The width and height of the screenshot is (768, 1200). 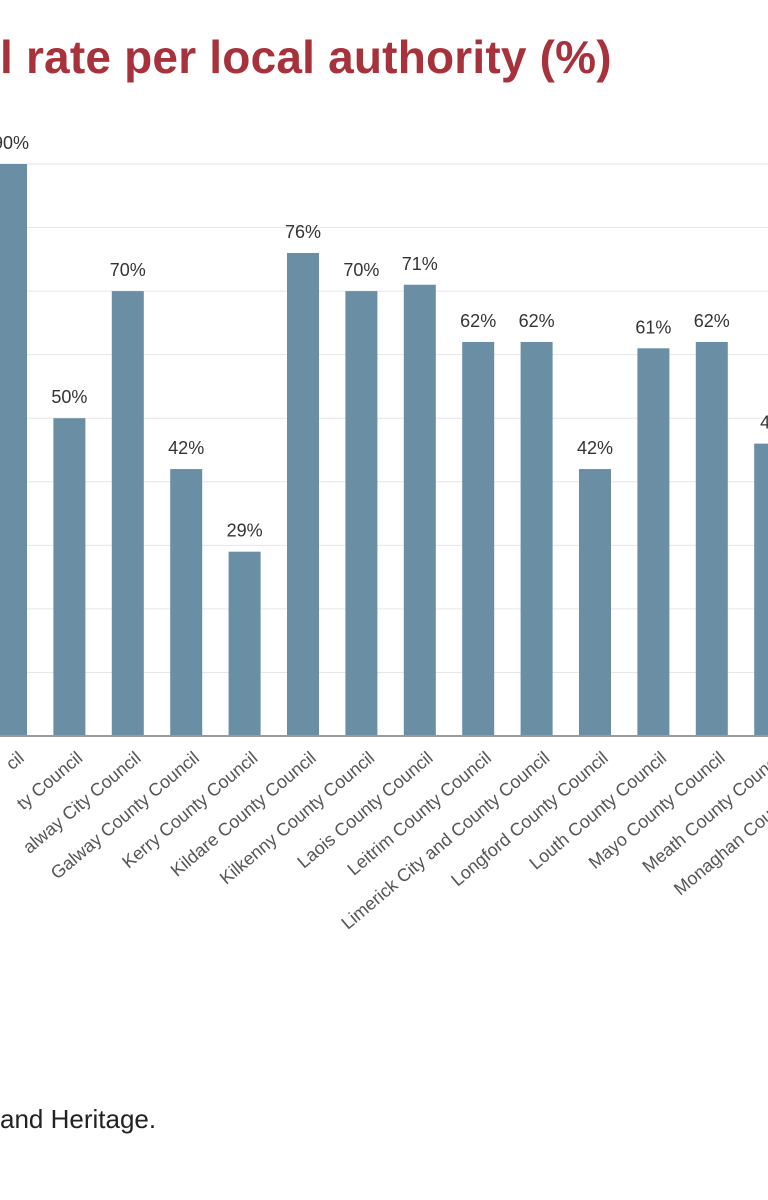 What do you see at coordinates (303, 232) in the screenshot?
I see `bar-value-label: 76%` at bounding box center [303, 232].